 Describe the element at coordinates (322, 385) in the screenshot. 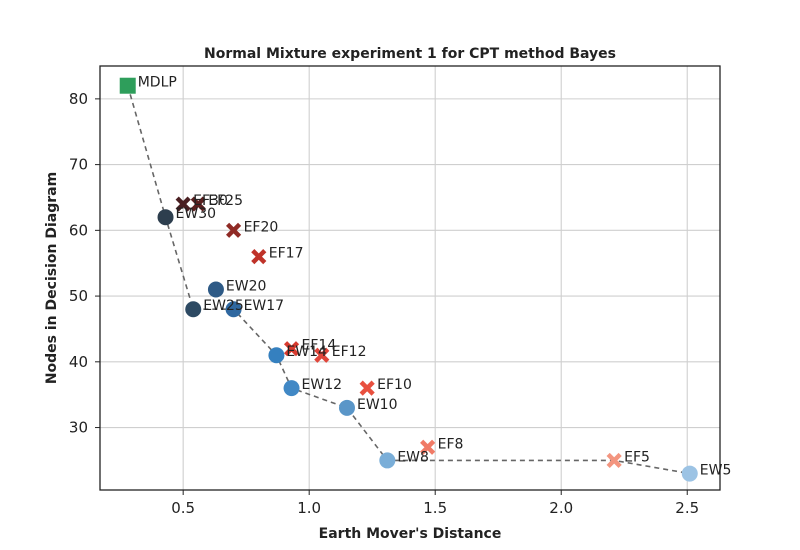

I see `point-ew12-label: EW12` at that location.